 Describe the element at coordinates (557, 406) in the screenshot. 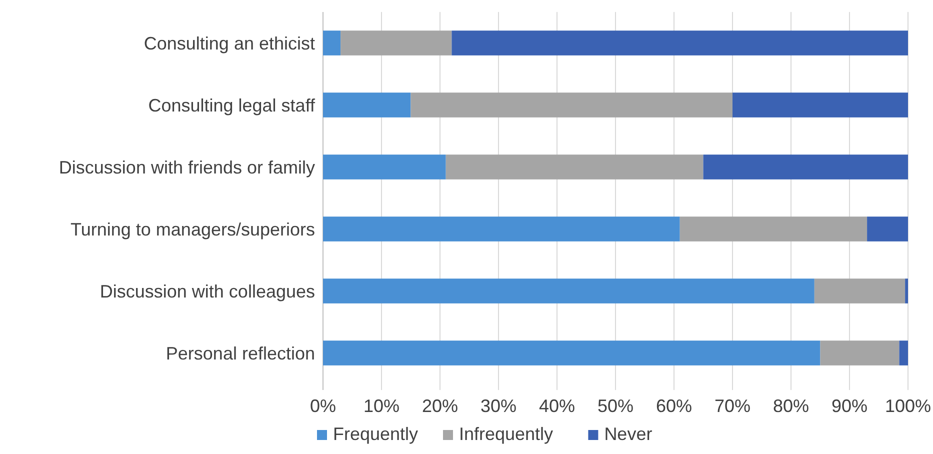

I see `x-tick-label: 40%` at that location.